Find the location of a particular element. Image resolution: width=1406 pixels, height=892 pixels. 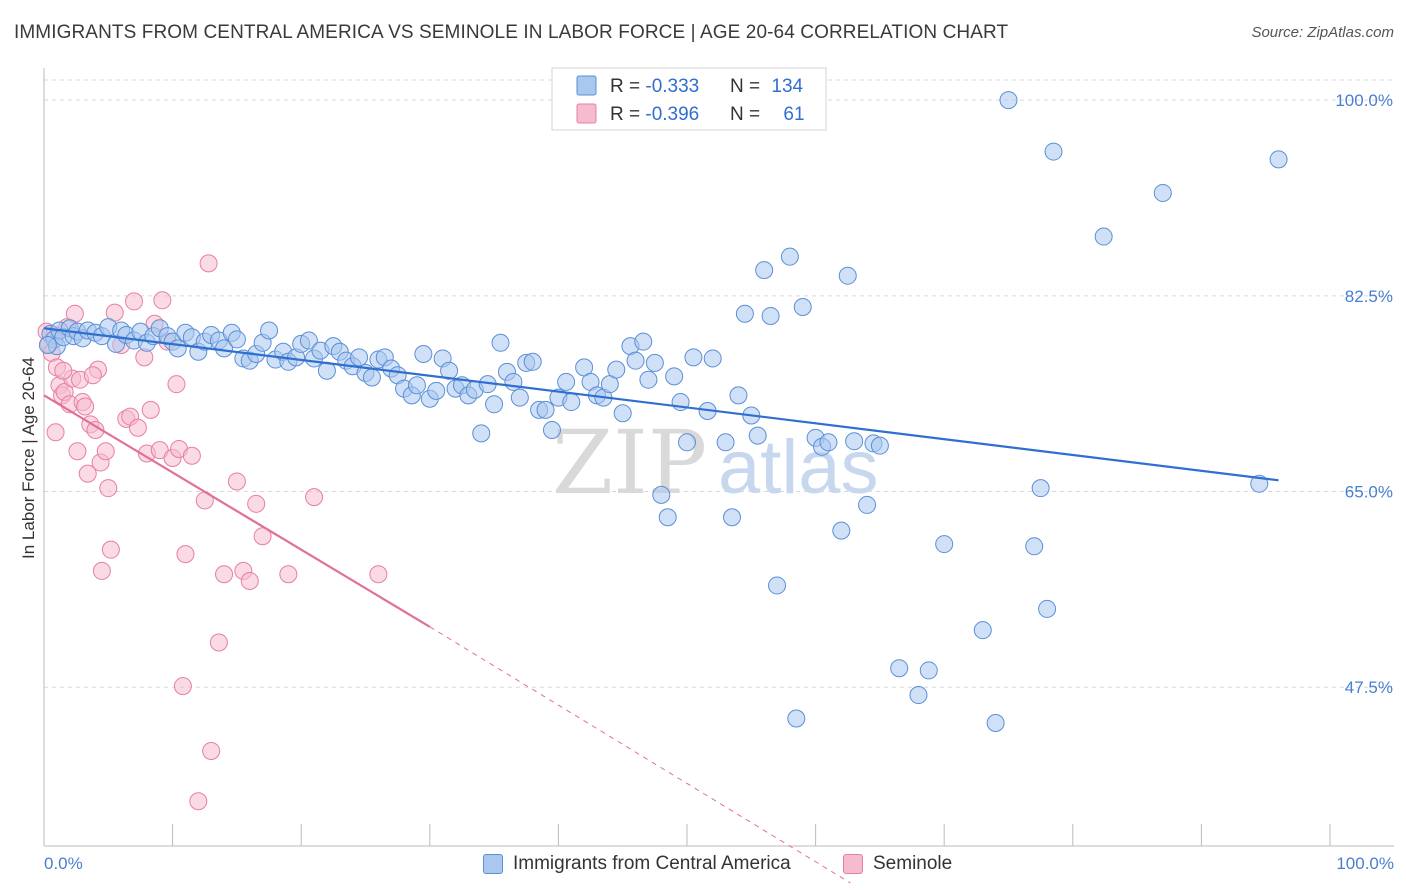

legend-r-value-2: -0.396 is located at coordinates (672, 114).